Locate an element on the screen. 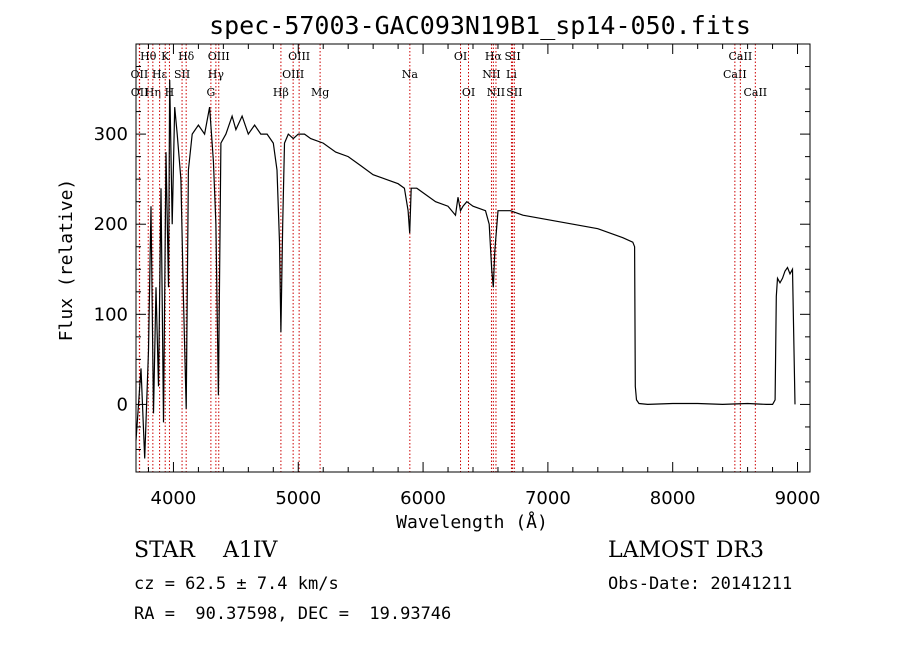 This screenshot has height=649, width=900. x-tick-label: 6000 is located at coordinates (423, 498).